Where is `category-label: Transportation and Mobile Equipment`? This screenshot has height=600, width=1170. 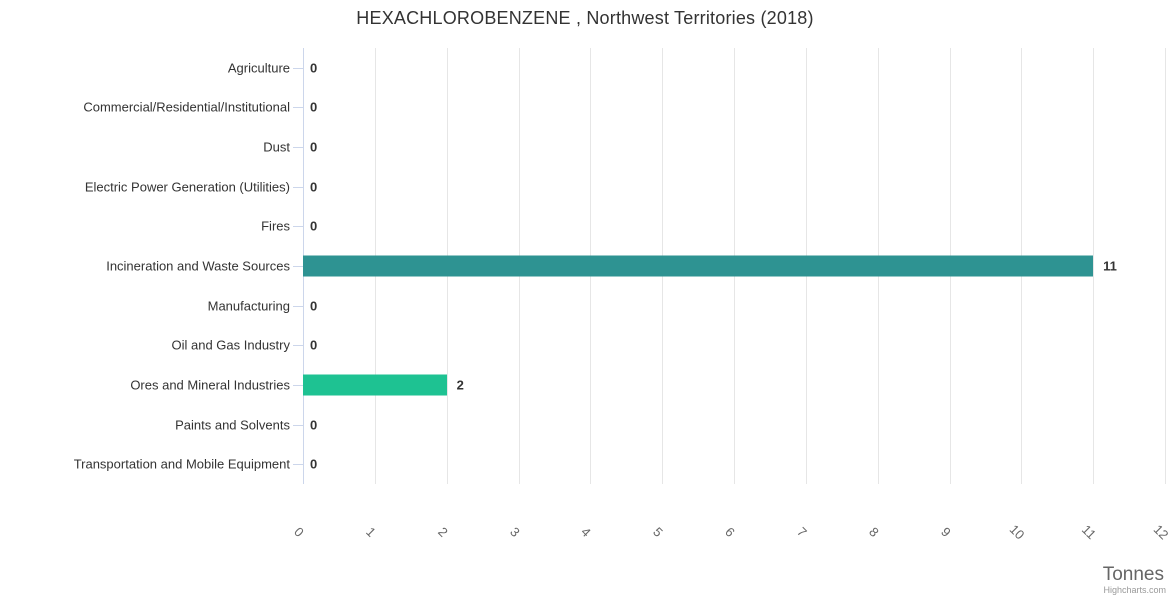 category-label: Transportation and Mobile Equipment is located at coordinates (181, 464).